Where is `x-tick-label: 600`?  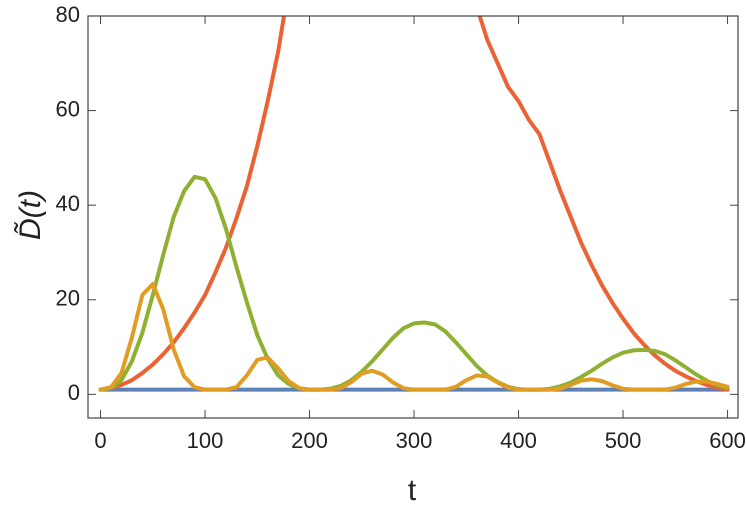 x-tick-label: 600 is located at coordinates (727, 440).